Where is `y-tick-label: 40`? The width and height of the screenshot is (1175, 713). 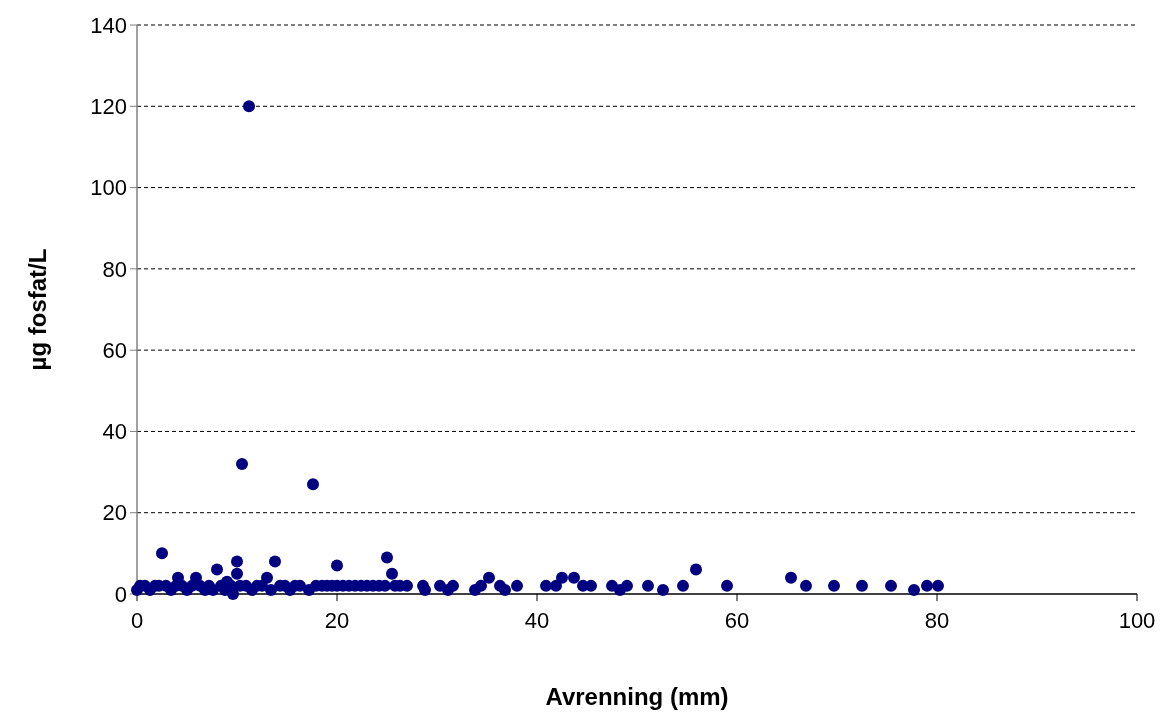 y-tick-label: 40 is located at coordinates (114, 432).